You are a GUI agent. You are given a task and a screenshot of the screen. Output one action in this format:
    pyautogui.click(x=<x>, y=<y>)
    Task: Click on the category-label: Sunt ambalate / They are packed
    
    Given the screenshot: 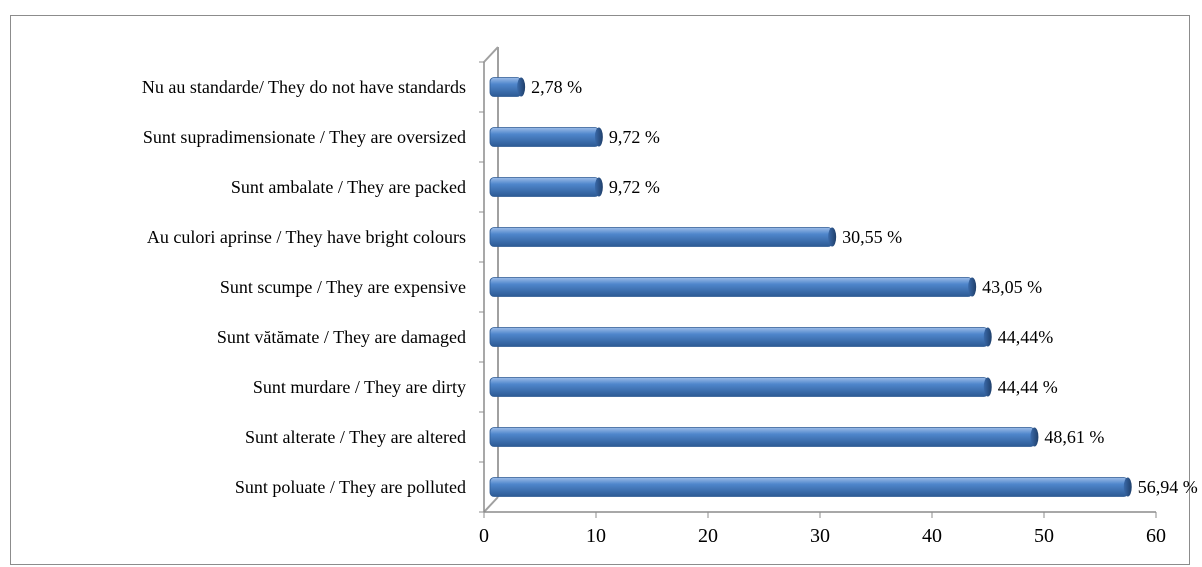 What is the action you would take?
    pyautogui.click(x=348, y=187)
    